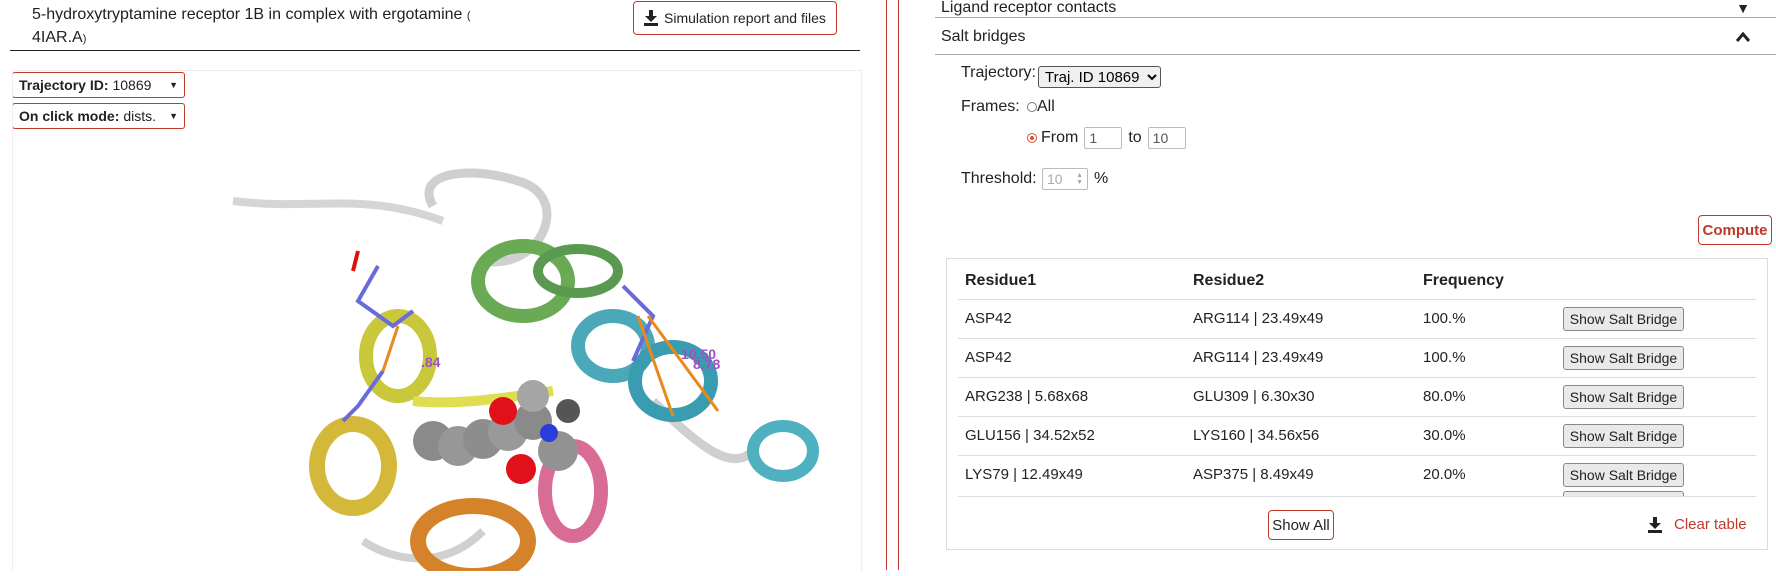 The width and height of the screenshot is (1776, 576). What do you see at coordinates (1032, 138) in the screenshot?
I see `radio-from` at bounding box center [1032, 138].